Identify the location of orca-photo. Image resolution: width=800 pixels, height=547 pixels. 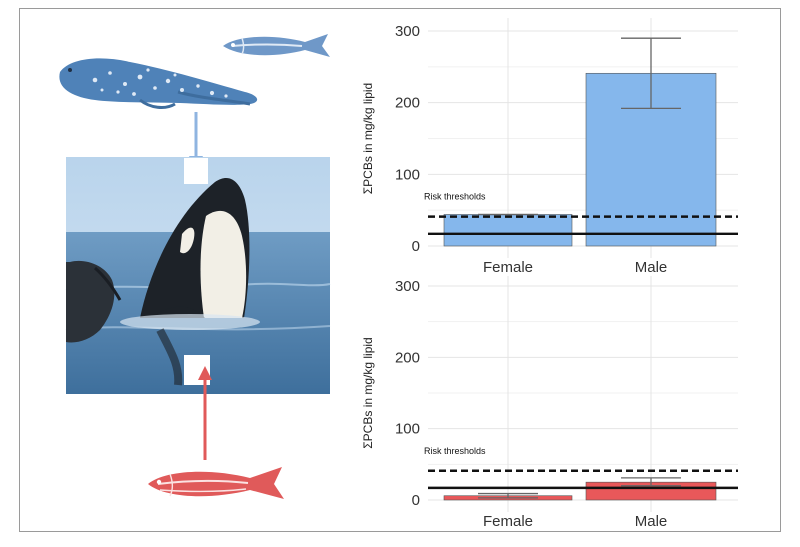
(198, 275).